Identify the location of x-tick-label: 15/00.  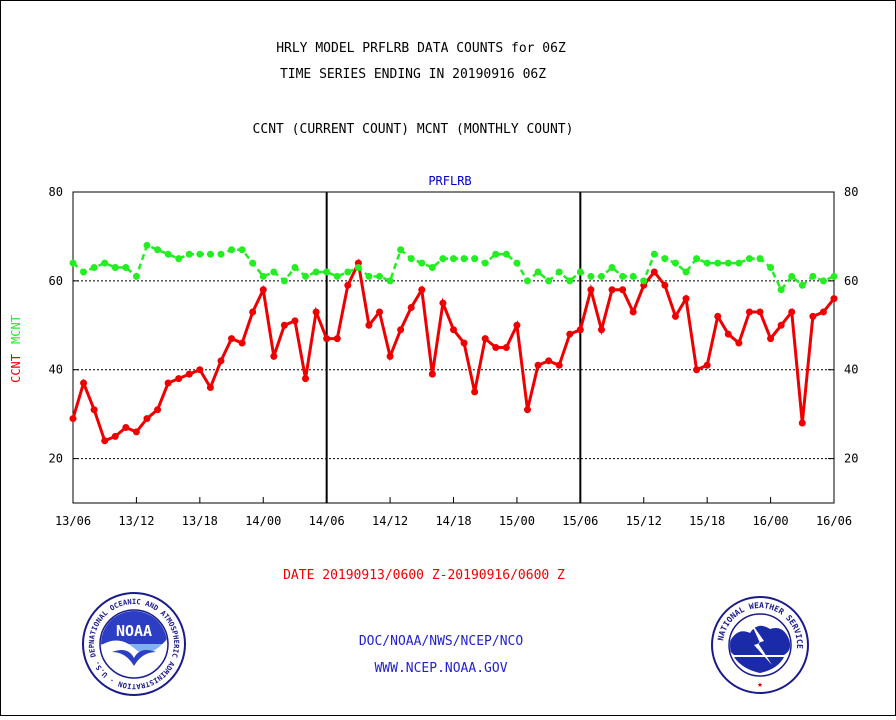
(517, 521).